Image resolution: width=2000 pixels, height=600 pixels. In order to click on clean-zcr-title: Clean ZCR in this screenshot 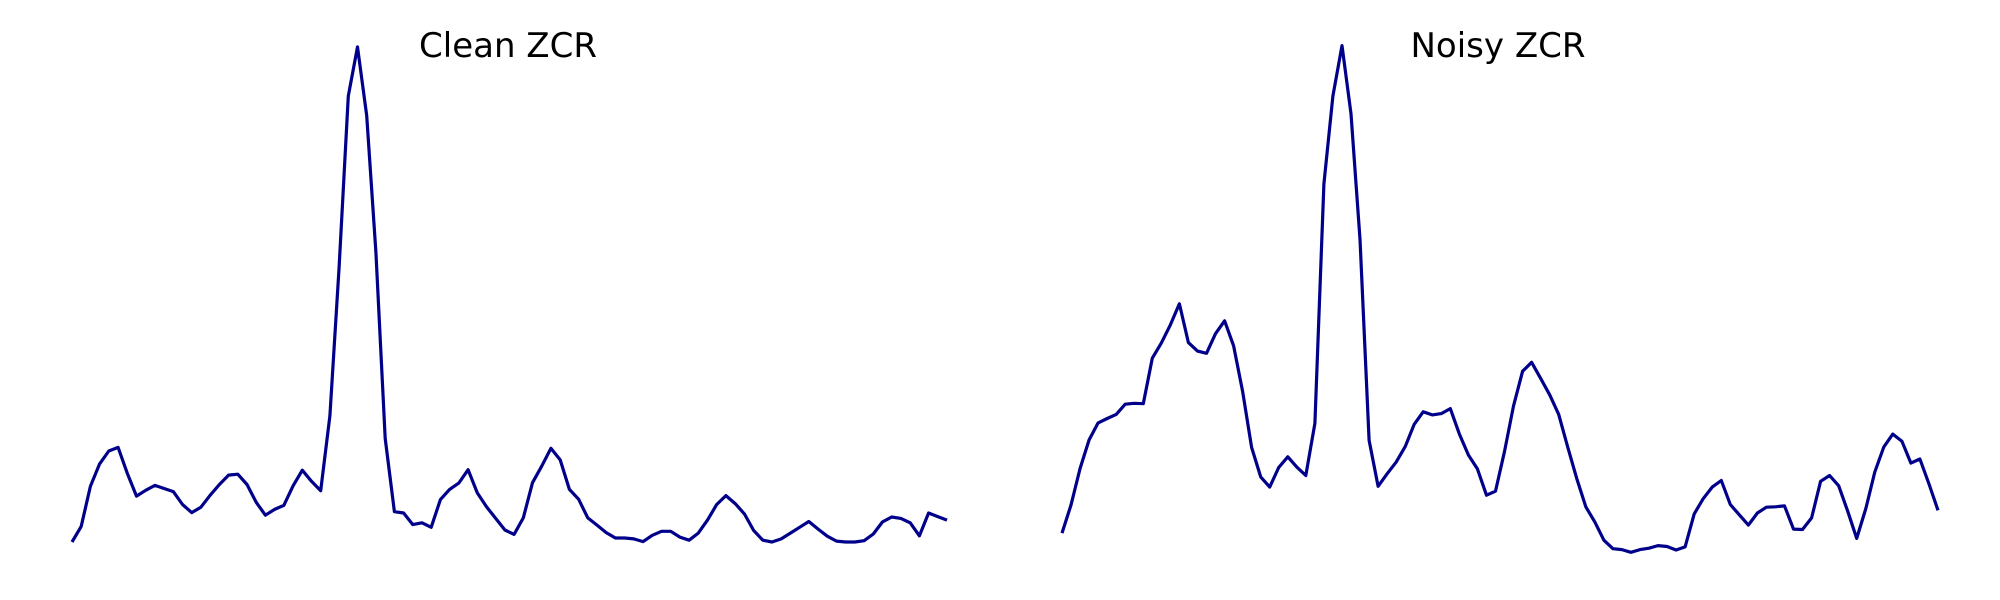, I will do `click(508, 46)`.